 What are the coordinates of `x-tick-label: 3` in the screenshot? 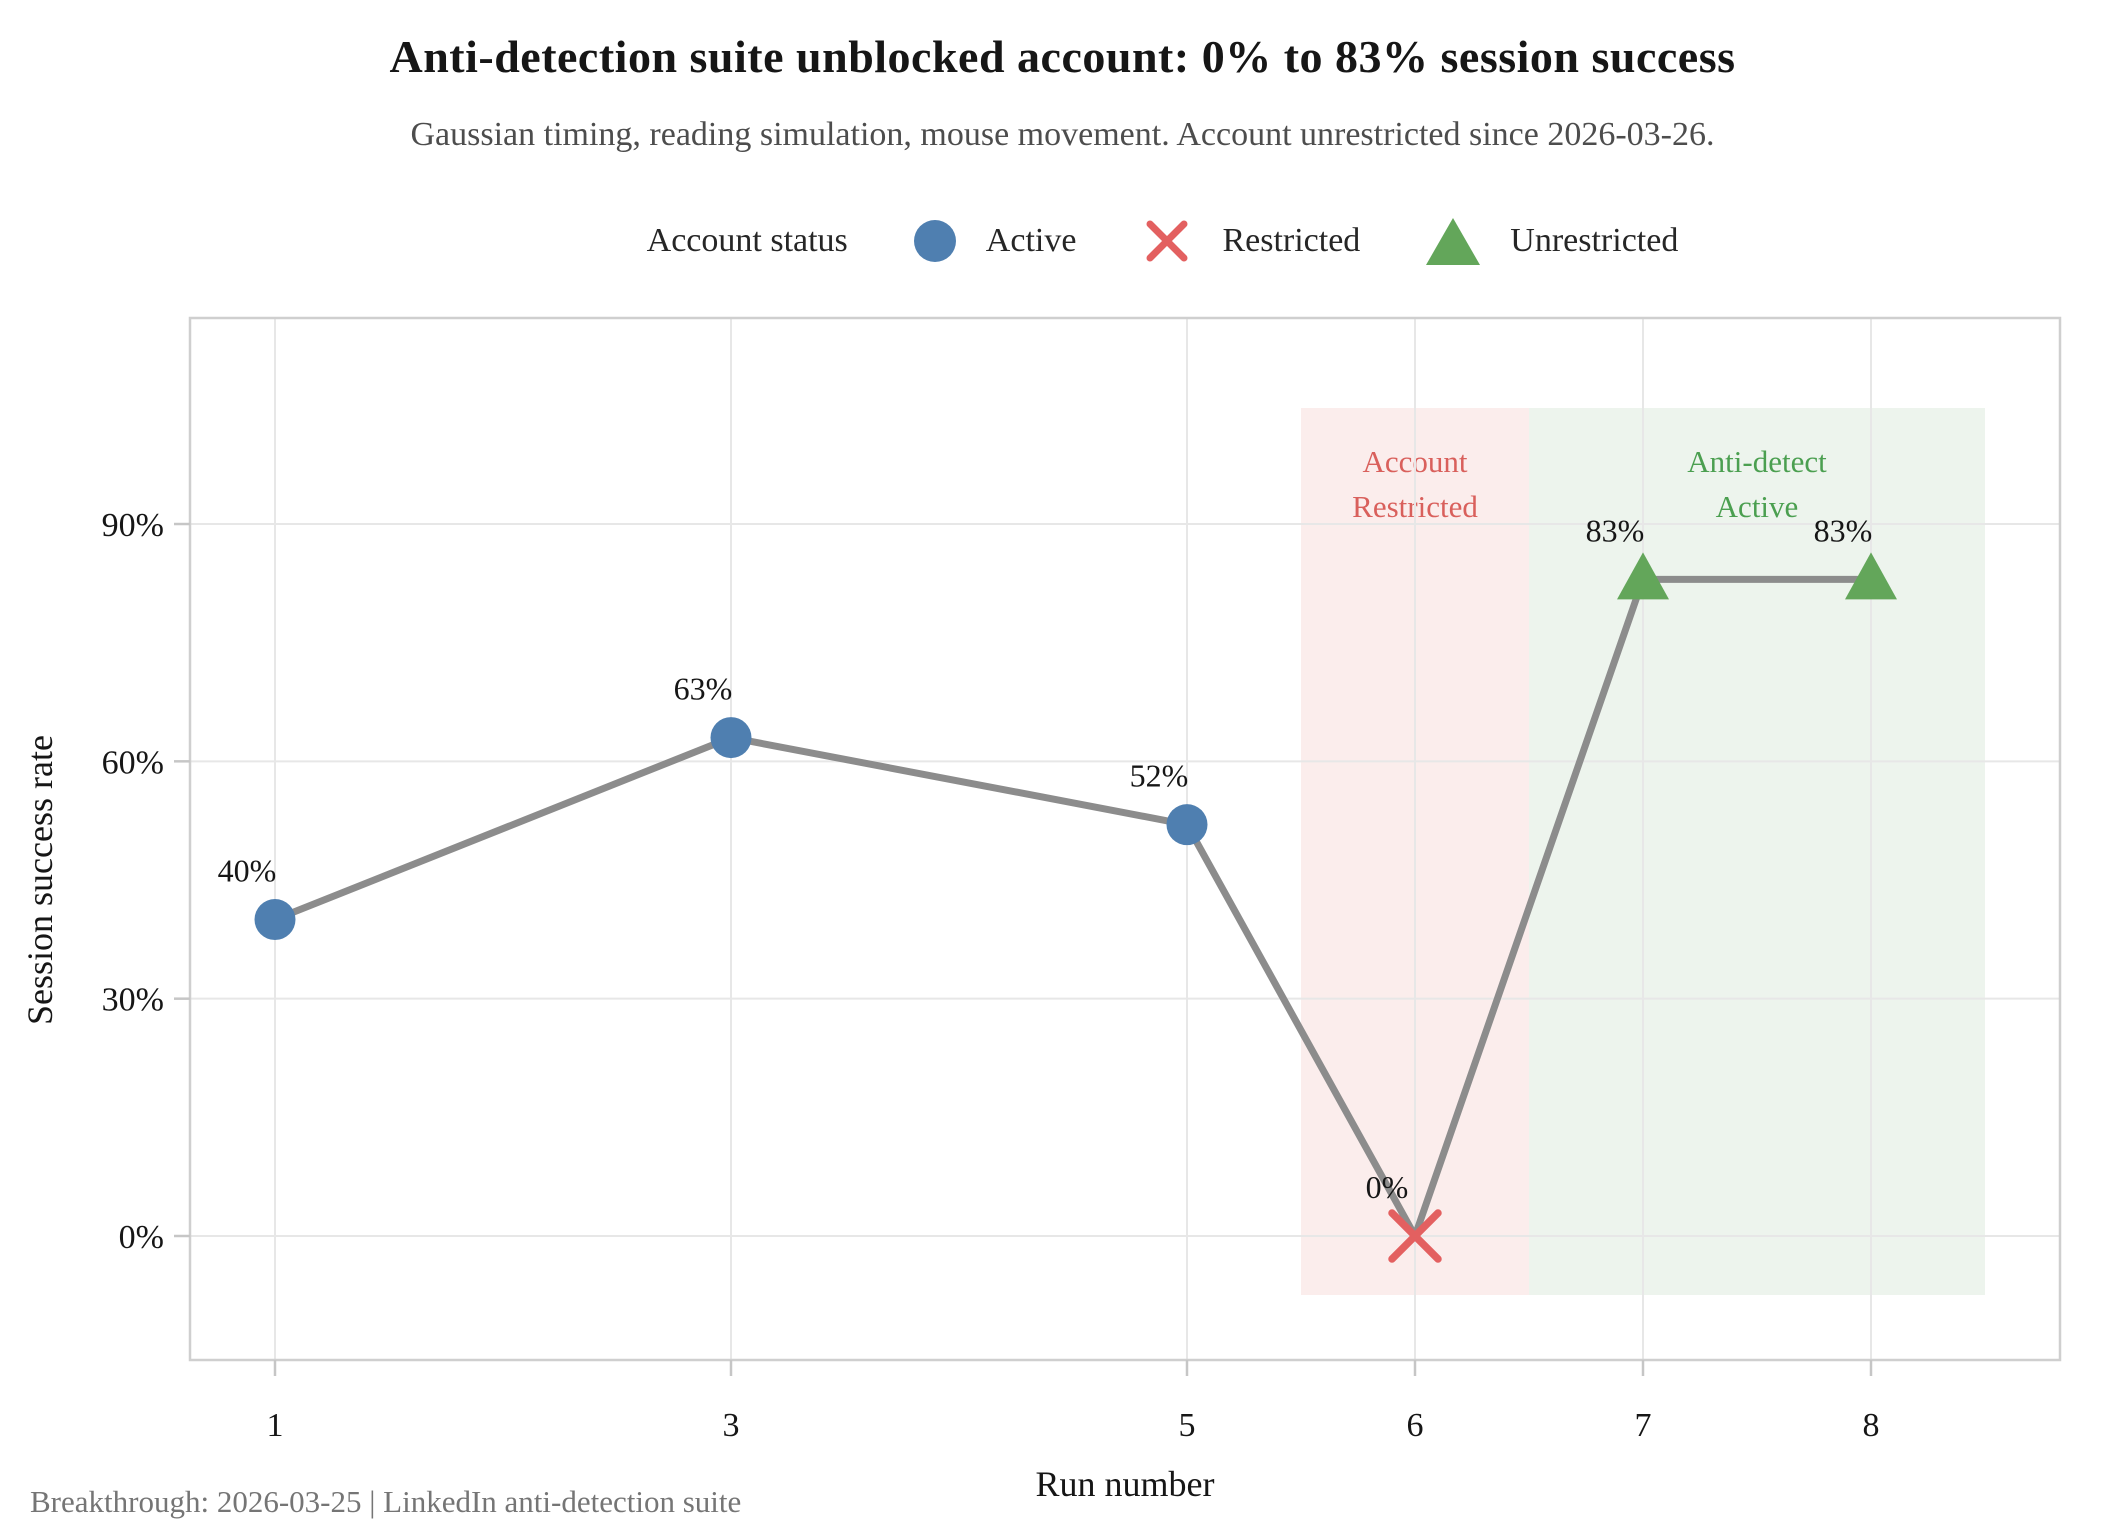 It's located at (731, 1425).